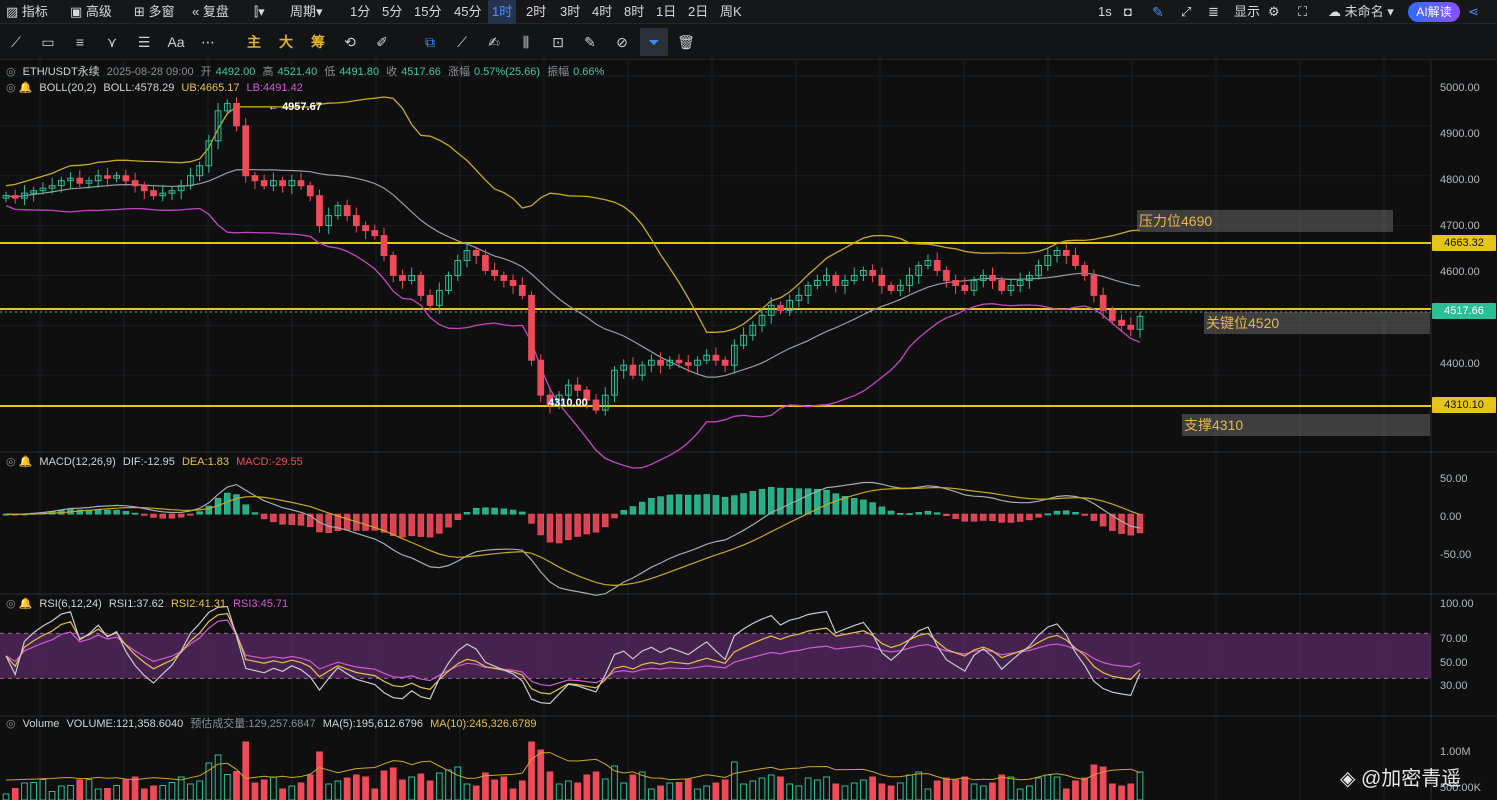 This screenshot has height=800, width=1497. Describe the element at coordinates (1274, 11) in the screenshot. I see `settings-gear-icon: ⚙` at that location.